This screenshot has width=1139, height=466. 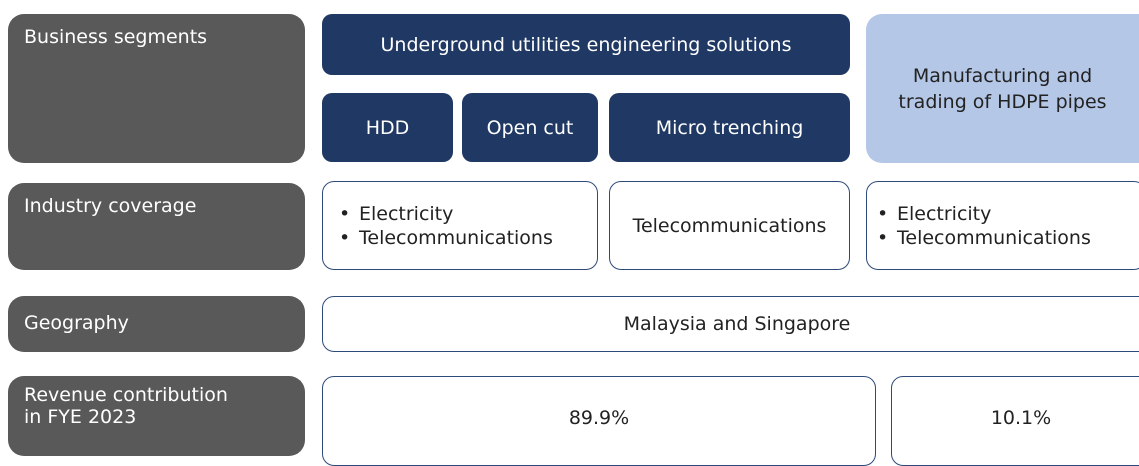 What do you see at coordinates (1015, 421) in the screenshot?
I see `revenue-box: 10.1%` at bounding box center [1015, 421].